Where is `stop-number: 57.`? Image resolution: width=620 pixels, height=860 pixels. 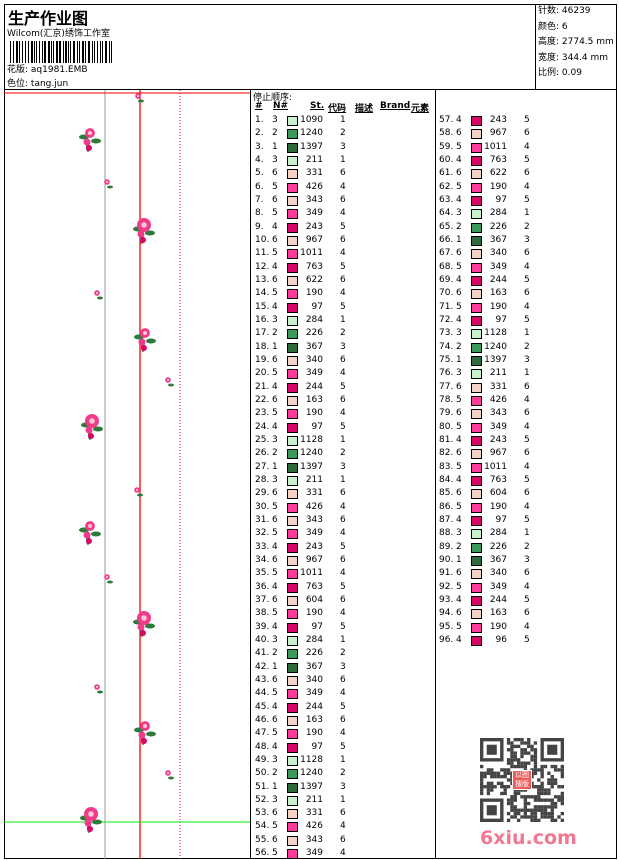 stop-number: 57. is located at coordinates (446, 120).